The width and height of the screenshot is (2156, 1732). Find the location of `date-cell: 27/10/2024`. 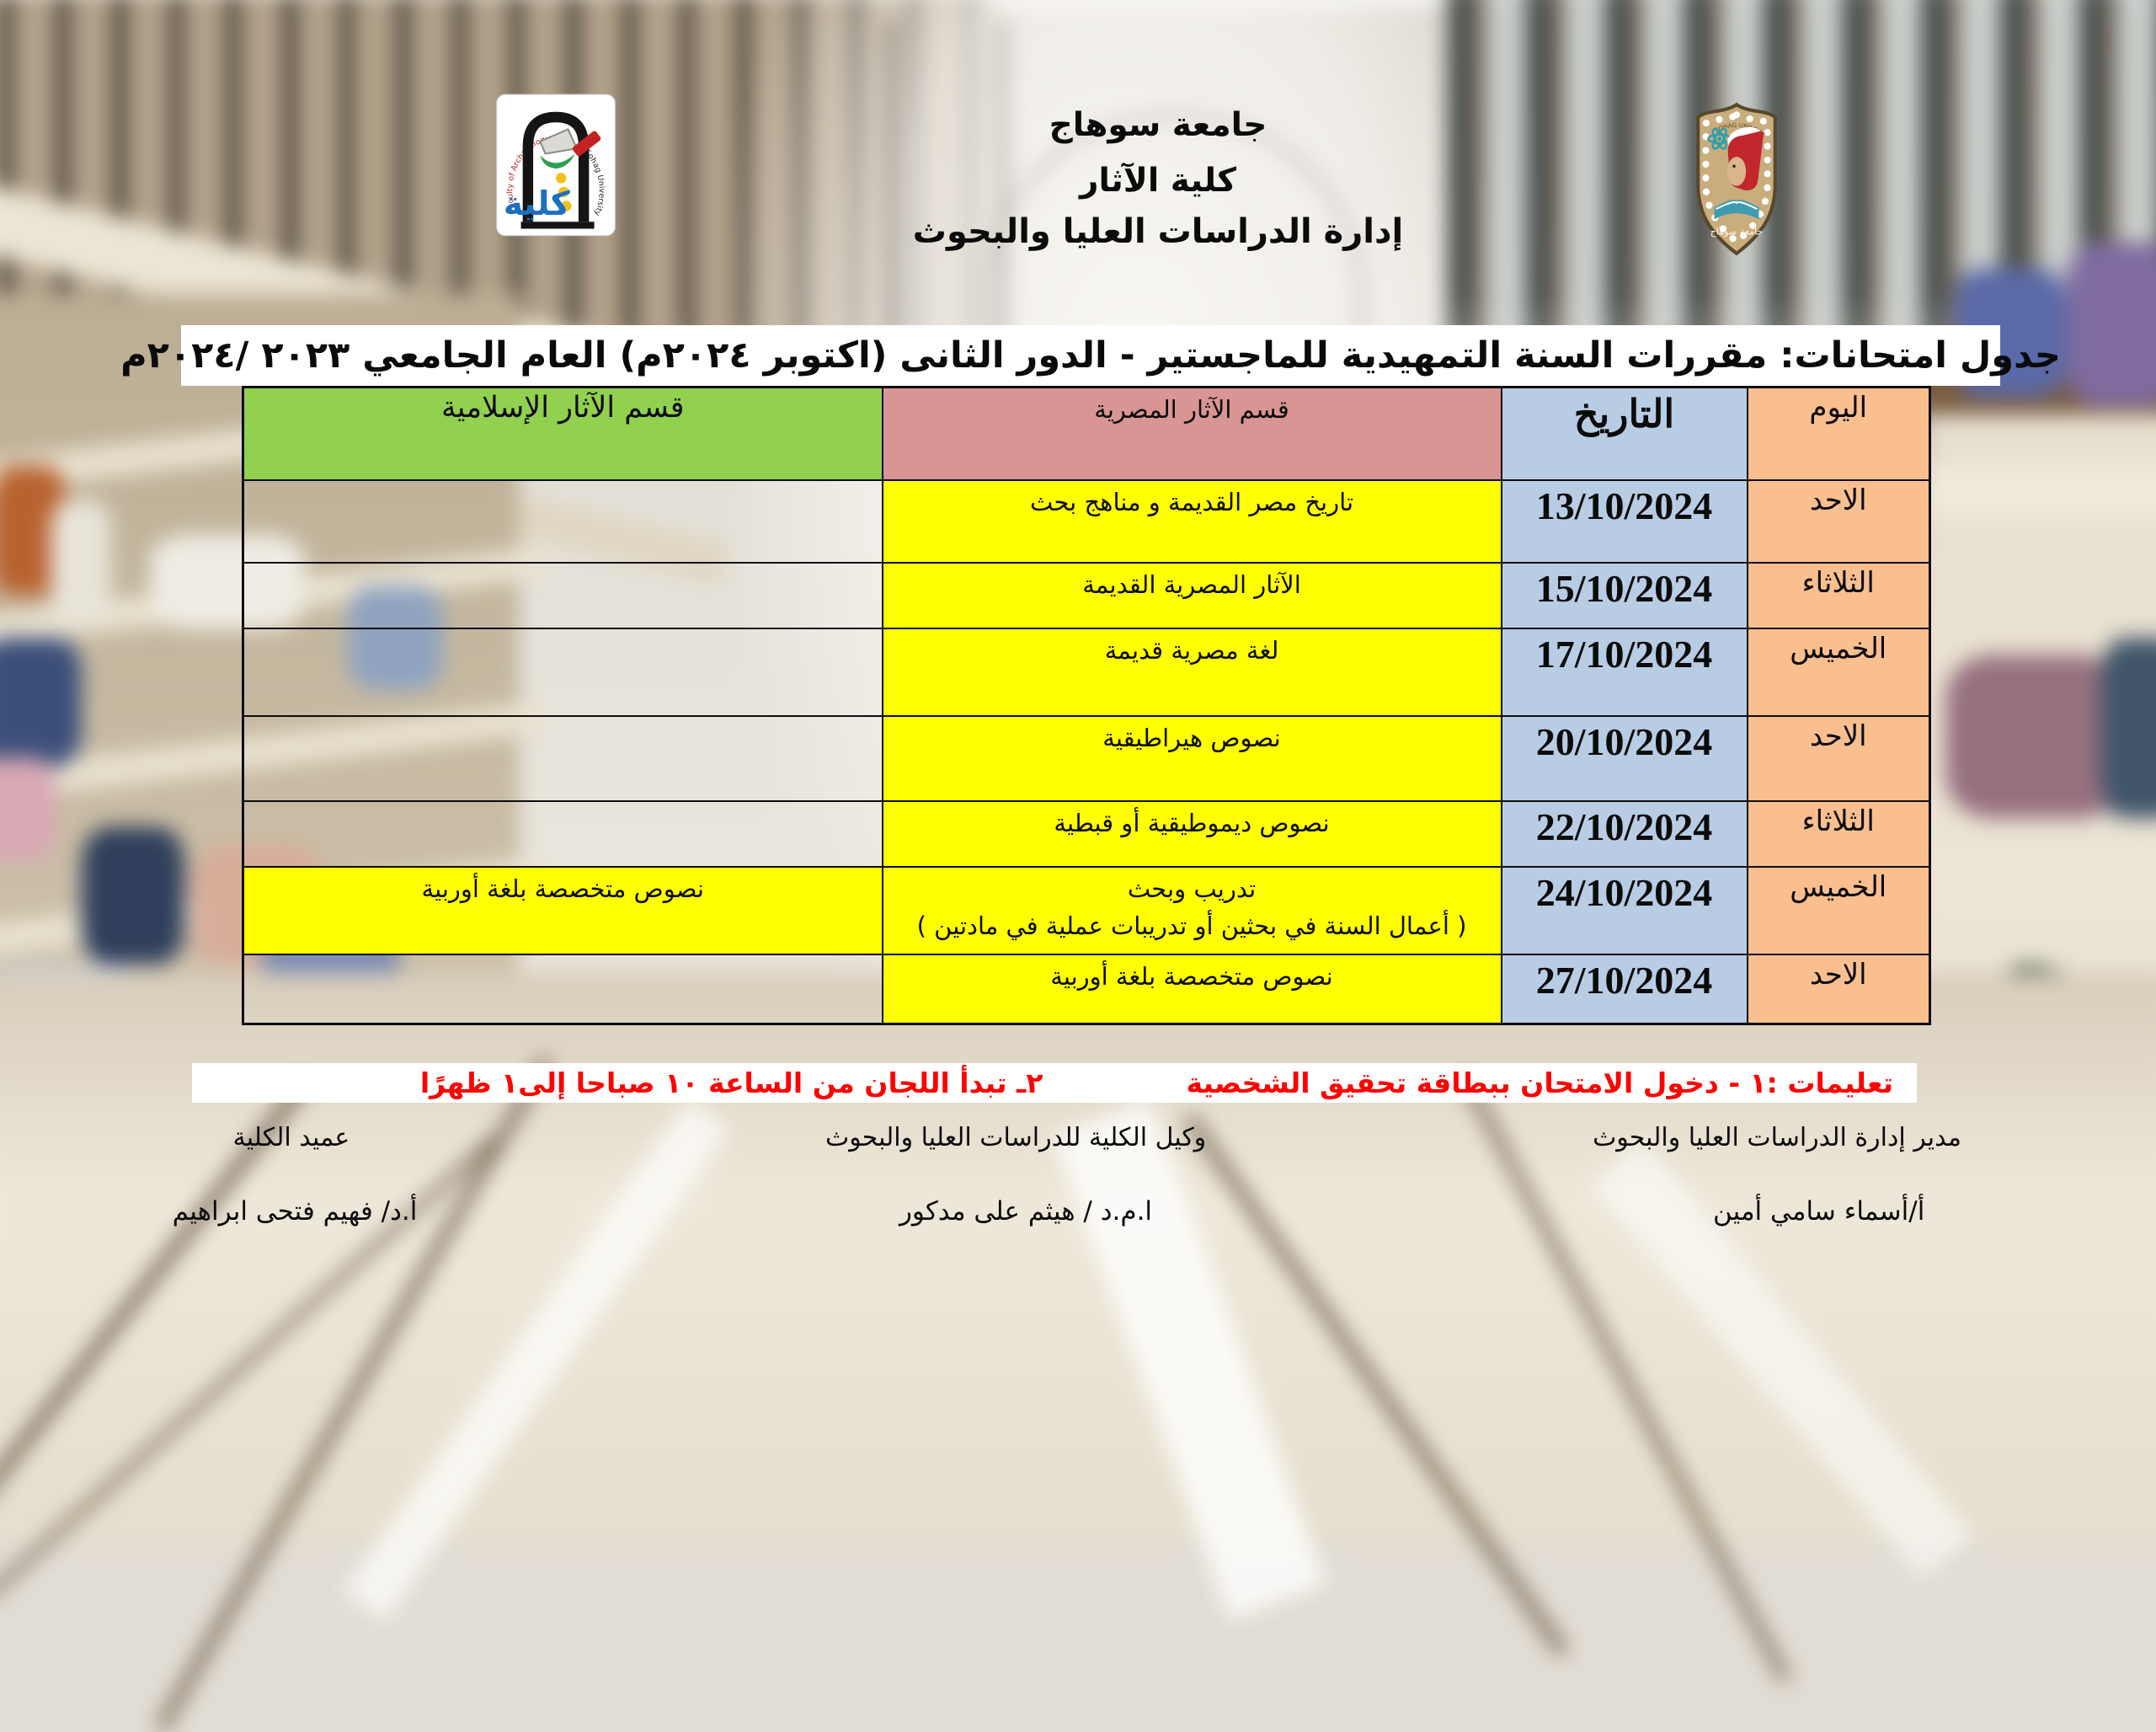

date-cell: 27/10/2024 is located at coordinates (1624, 989).